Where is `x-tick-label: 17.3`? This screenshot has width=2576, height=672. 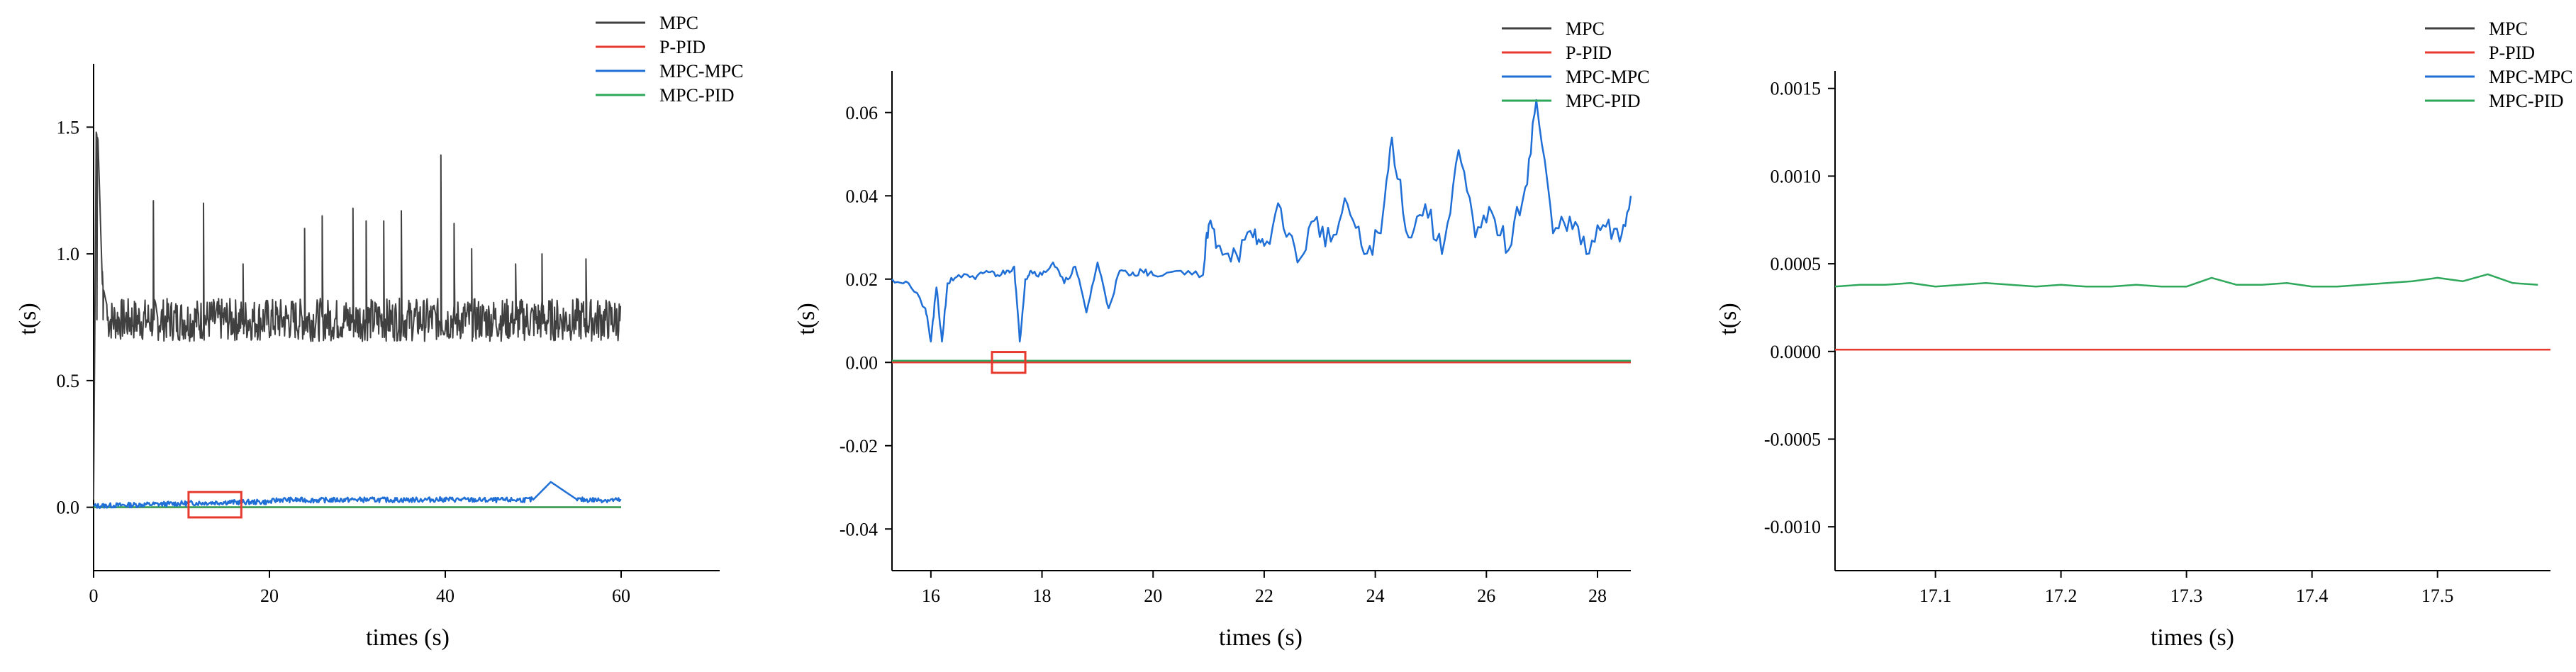
x-tick-label: 17.3 is located at coordinates (2186, 596).